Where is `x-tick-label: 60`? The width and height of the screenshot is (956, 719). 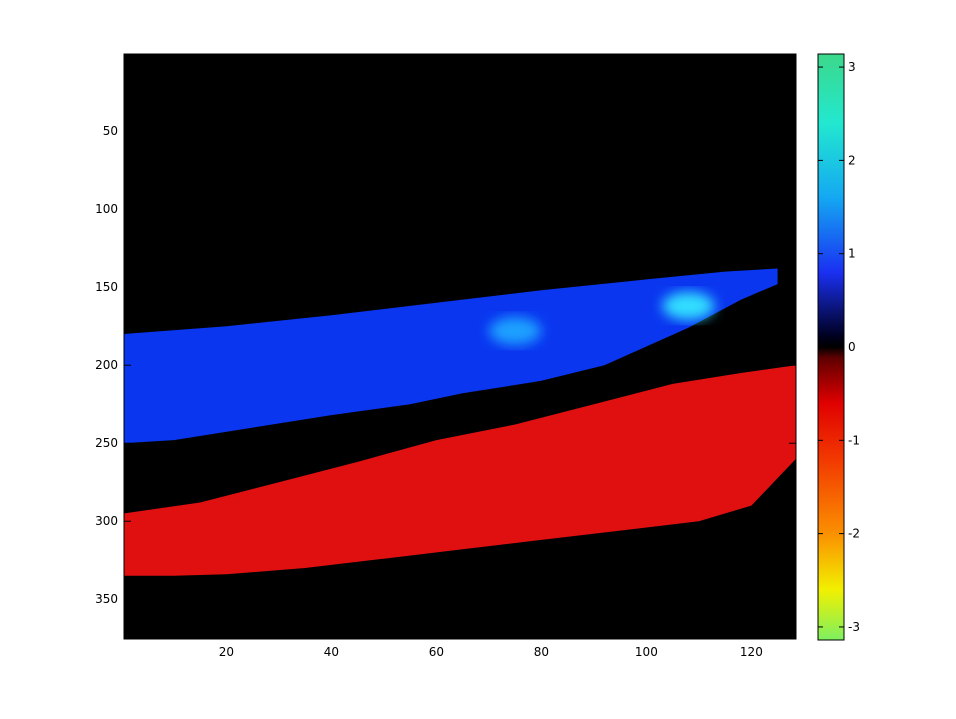 x-tick-label: 60 is located at coordinates (436, 652).